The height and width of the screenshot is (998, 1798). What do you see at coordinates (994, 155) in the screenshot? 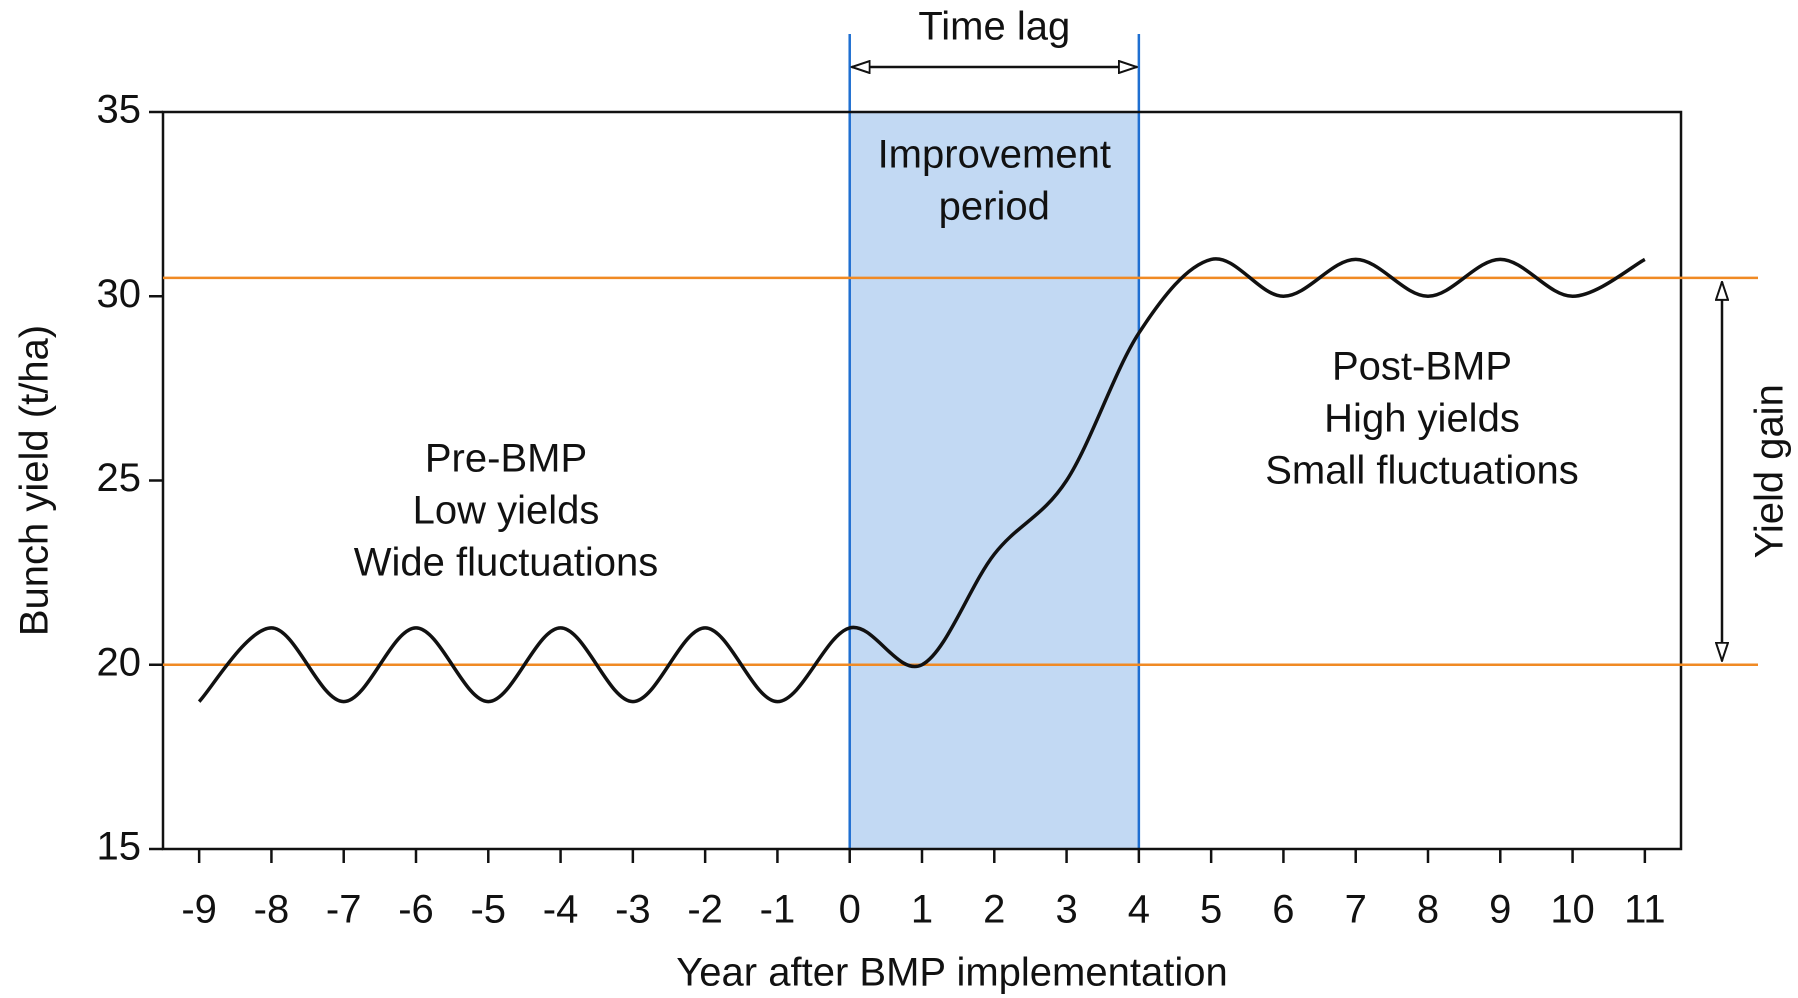
I see `improvement-label: Improvement` at bounding box center [994, 155].